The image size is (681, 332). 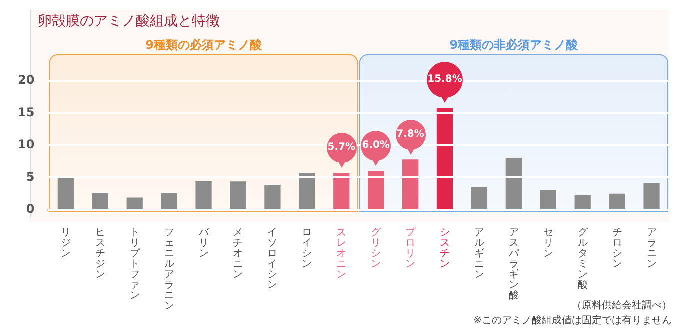 What do you see at coordinates (411, 134) in the screenshot?
I see `data-label: 7.8%` at bounding box center [411, 134].